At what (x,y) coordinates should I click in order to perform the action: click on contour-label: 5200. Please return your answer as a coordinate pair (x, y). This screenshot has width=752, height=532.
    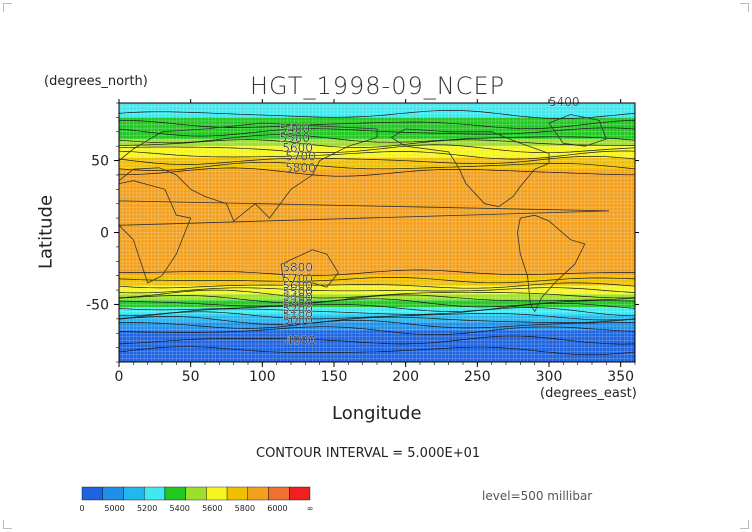
    Looking at the image, I should click on (297, 309).